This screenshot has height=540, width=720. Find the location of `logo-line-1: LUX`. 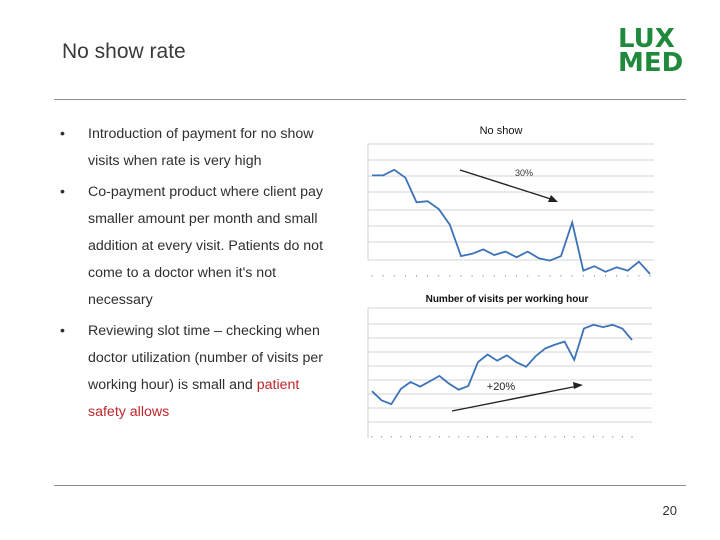

logo-line-1: LUX is located at coordinates (646, 39).